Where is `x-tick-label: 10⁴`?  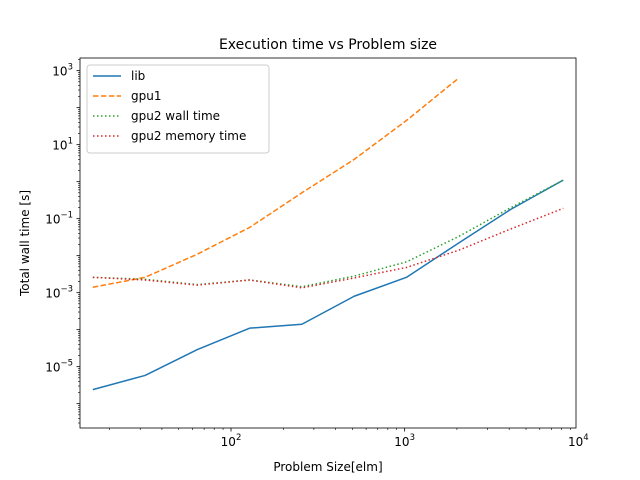
x-tick-label: 10⁴ is located at coordinates (578, 441).